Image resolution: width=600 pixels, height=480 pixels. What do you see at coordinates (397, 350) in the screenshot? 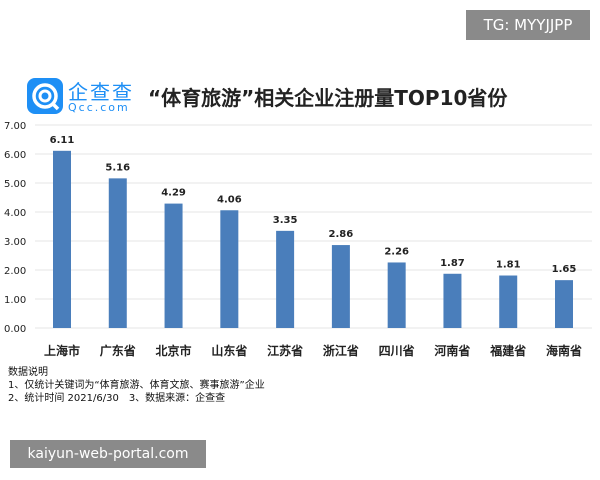
I see `x-tick-label: 四川省` at bounding box center [397, 350].